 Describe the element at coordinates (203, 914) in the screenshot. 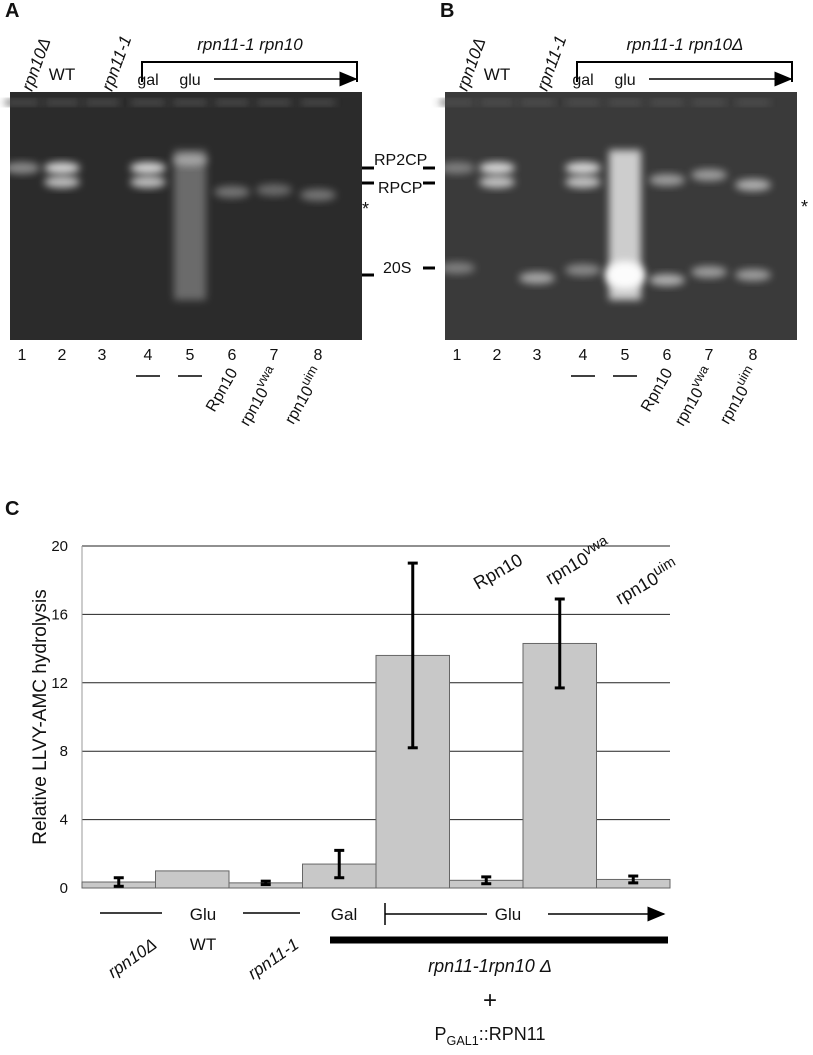

I see `condition-label: Glu` at that location.